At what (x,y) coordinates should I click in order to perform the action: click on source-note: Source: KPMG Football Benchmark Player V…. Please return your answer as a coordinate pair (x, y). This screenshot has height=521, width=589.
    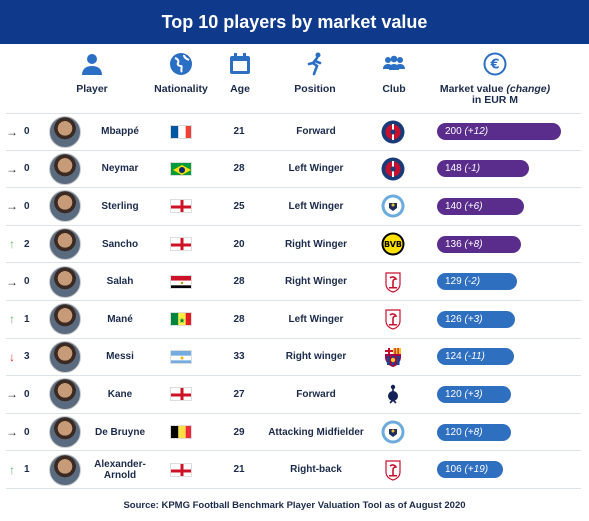
    Looking at the image, I should click on (294, 505).